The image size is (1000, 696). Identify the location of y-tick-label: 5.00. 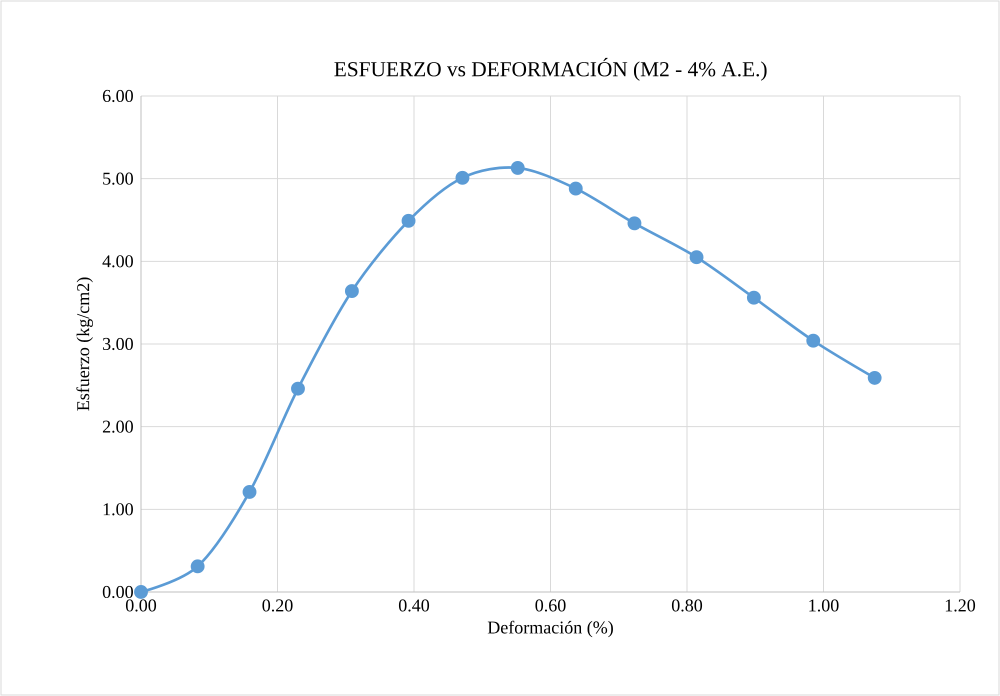
(118, 178).